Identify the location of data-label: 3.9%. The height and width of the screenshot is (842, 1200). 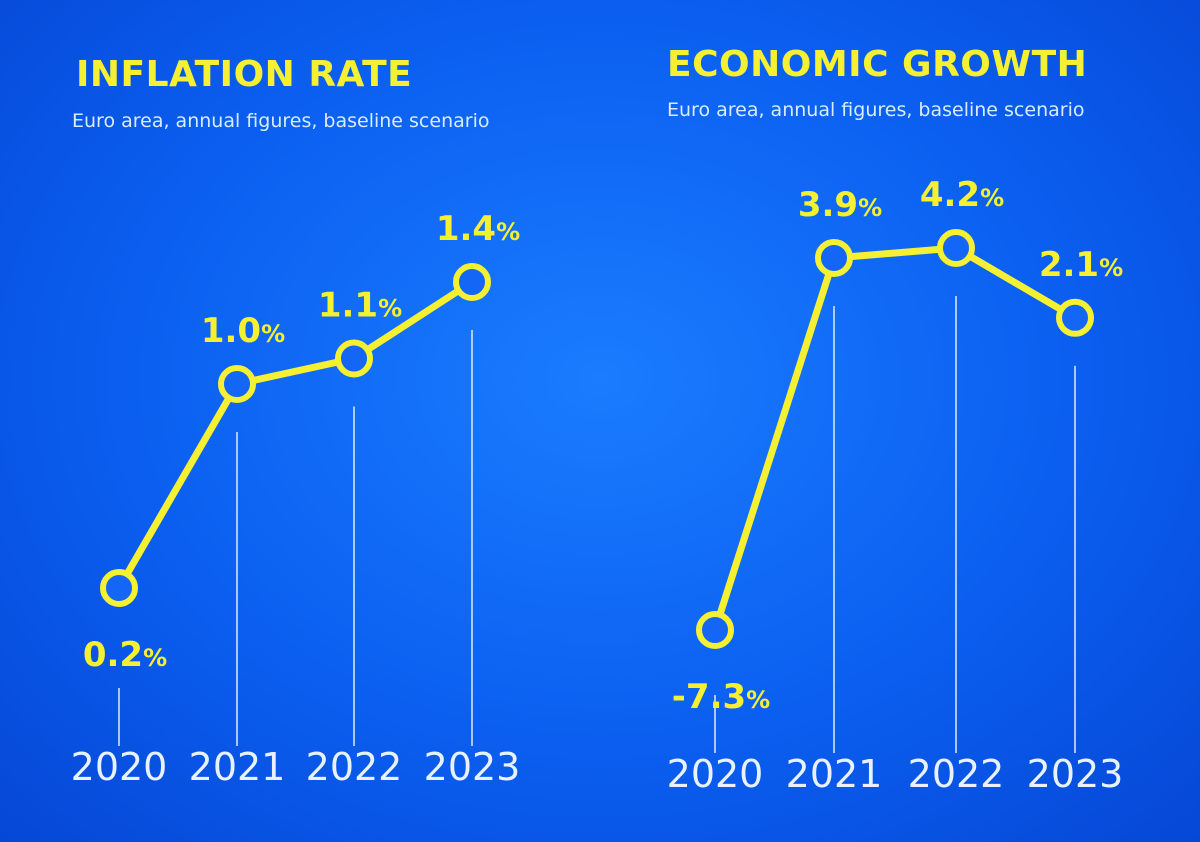
(840, 205).